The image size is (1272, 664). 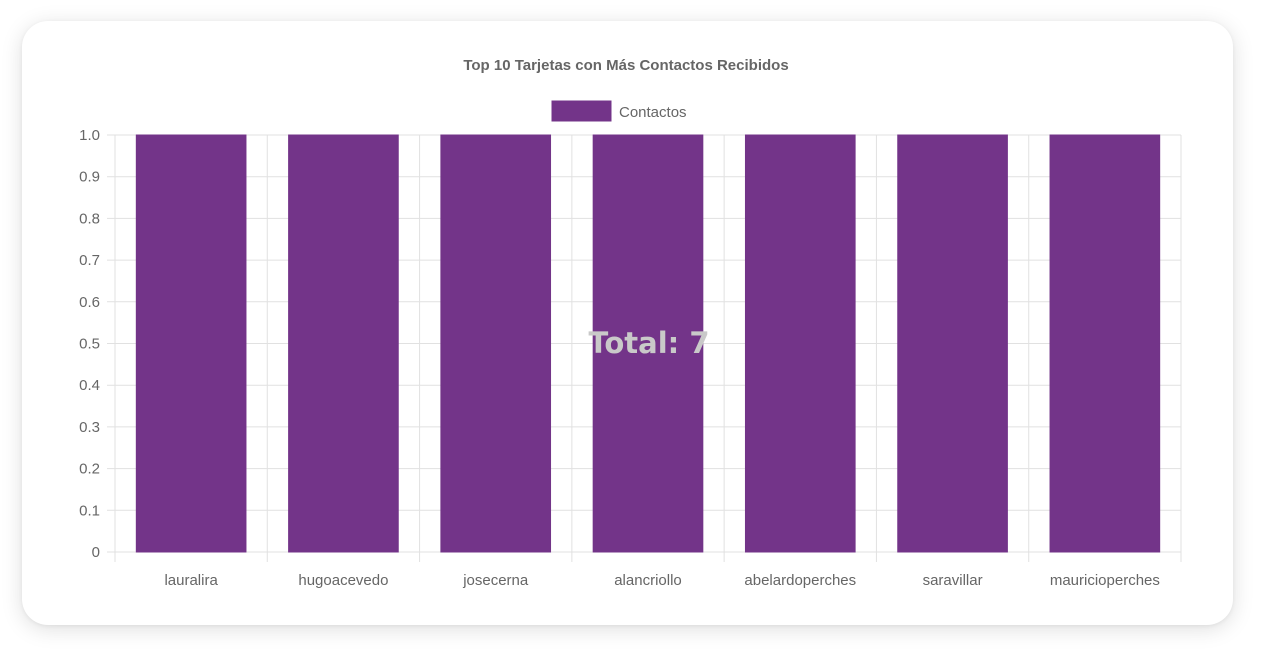 What do you see at coordinates (89, 427) in the screenshot?
I see `y-tick-label: 0.3` at bounding box center [89, 427].